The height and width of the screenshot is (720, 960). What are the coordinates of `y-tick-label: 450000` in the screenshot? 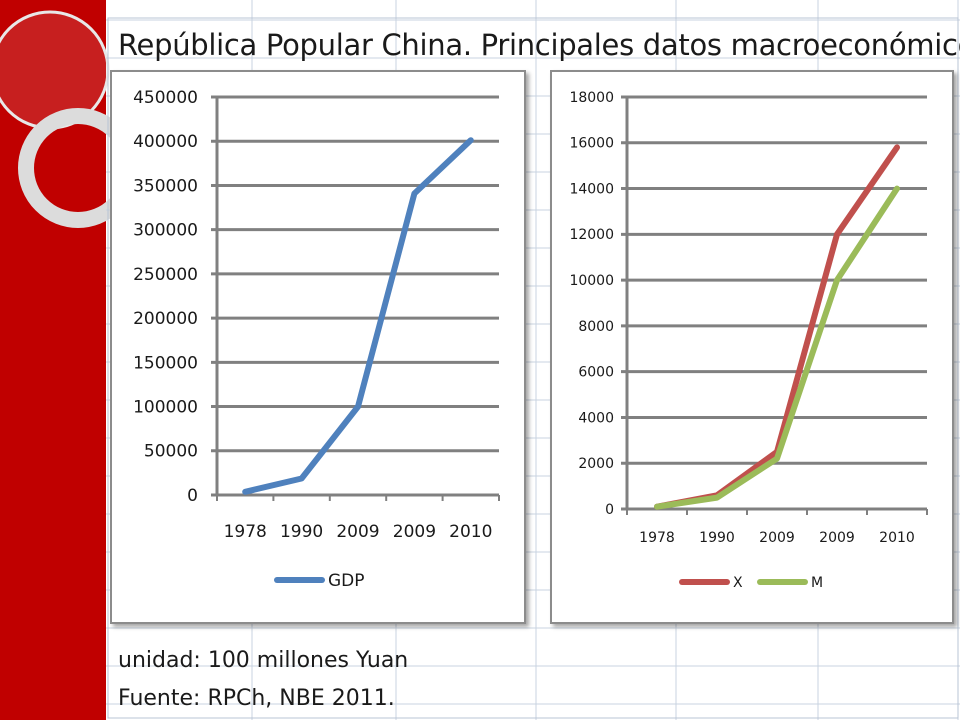 It's located at (165, 98).